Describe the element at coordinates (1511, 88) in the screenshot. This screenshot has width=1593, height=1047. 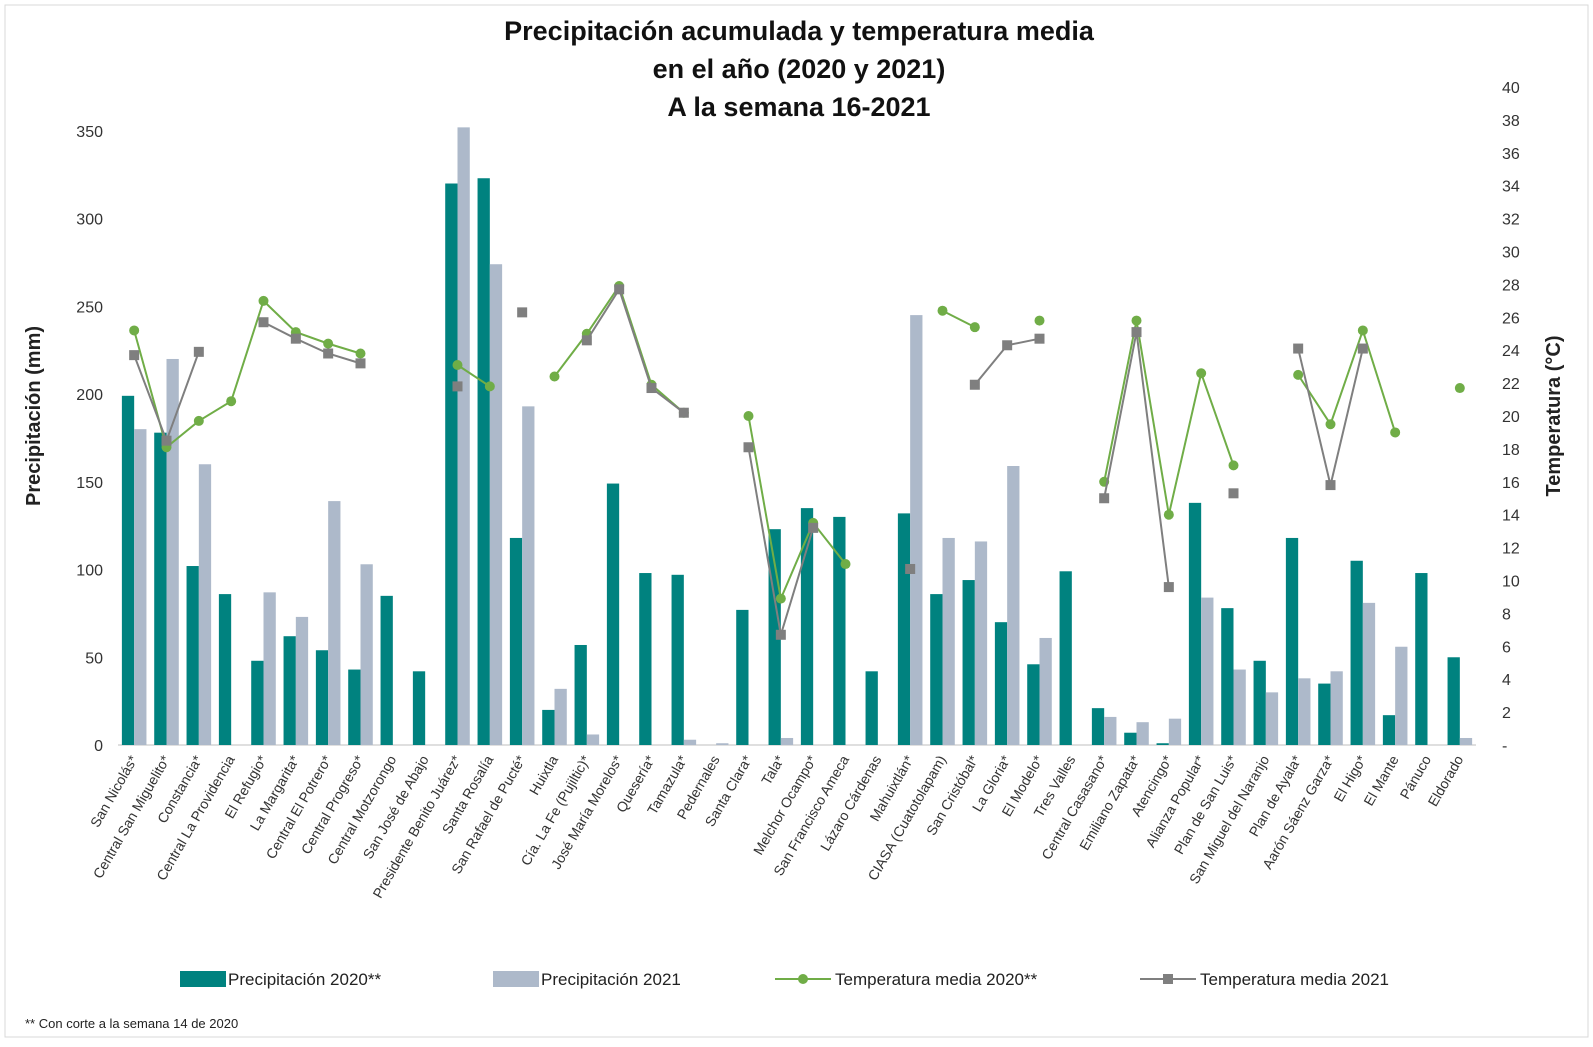
I see `y2-tick-label: 40` at that location.